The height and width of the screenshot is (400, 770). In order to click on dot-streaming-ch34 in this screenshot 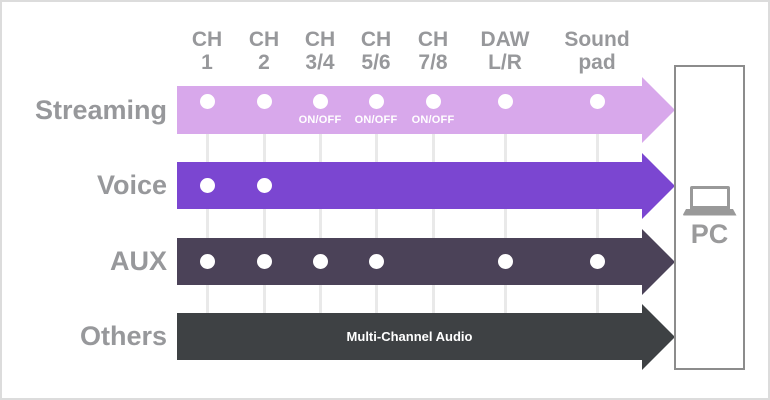, I will do `click(320, 101)`.